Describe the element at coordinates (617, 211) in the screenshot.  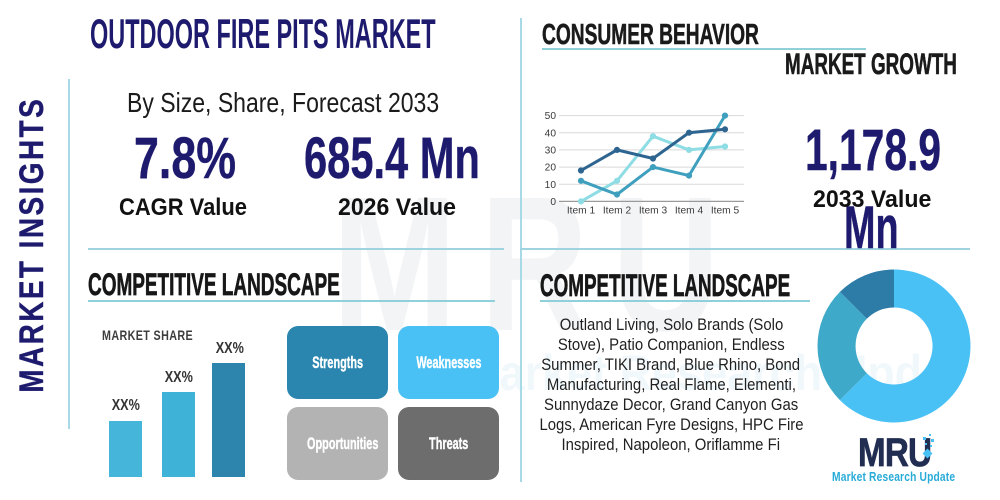
I see `svg-text: Item 2` at that location.